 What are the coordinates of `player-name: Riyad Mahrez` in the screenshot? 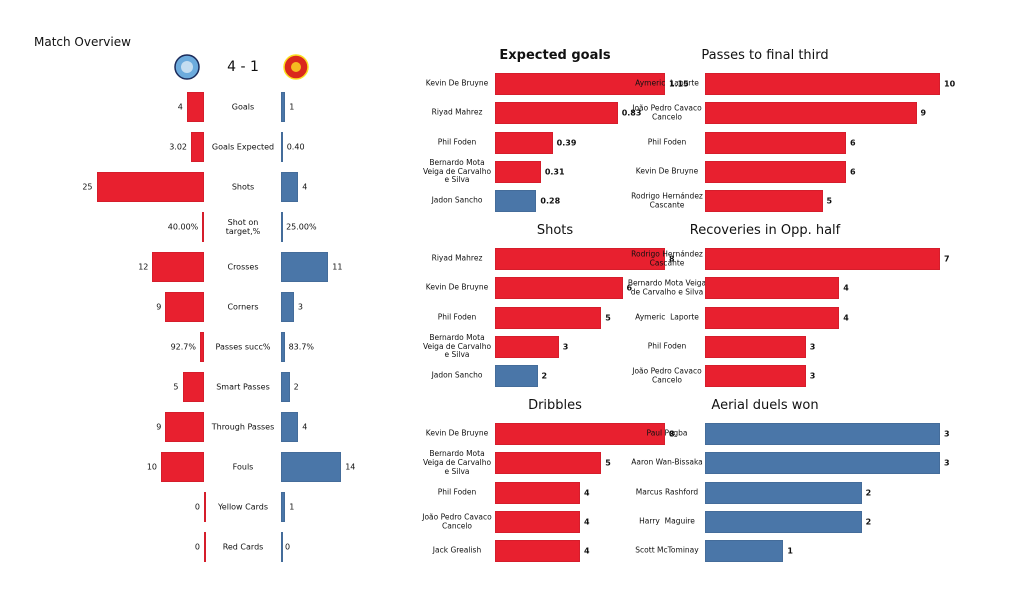 It's located at (457, 112).